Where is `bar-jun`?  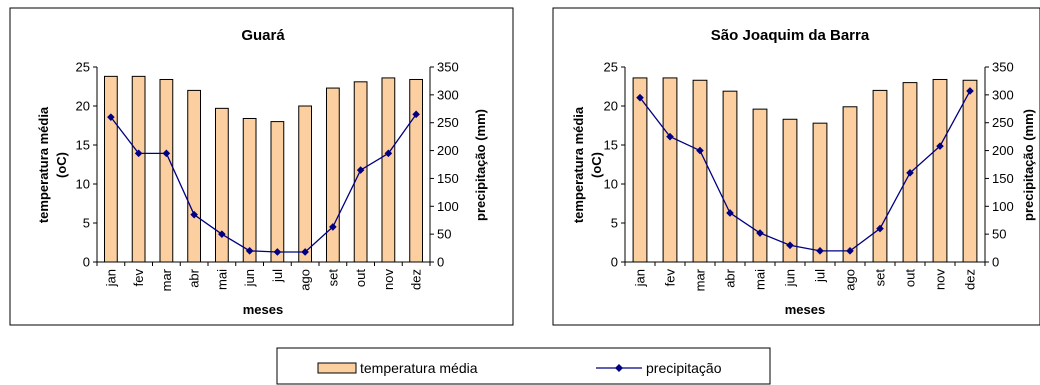
bar-jun is located at coordinates (790, 190).